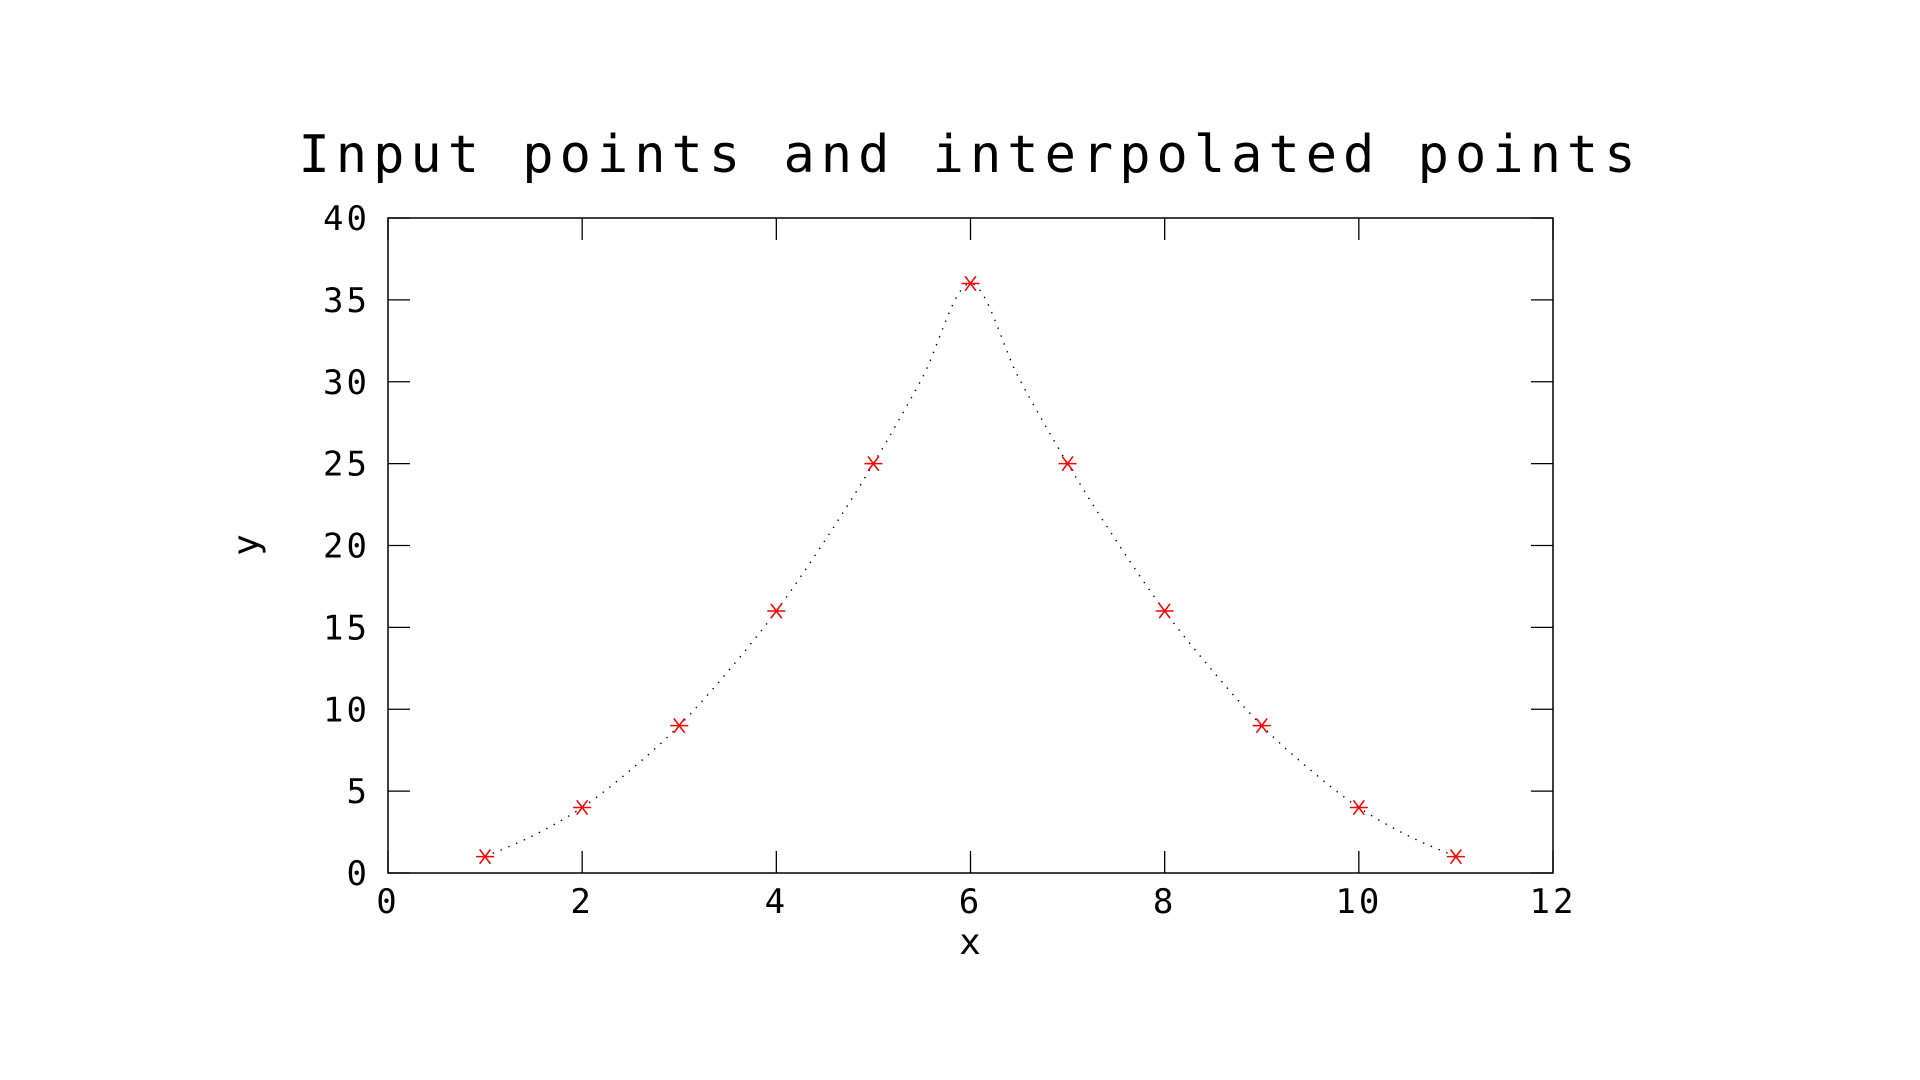 The width and height of the screenshot is (1920, 1080). What do you see at coordinates (969, 155) in the screenshot?
I see `chart-title: Input points and interpolated points` at bounding box center [969, 155].